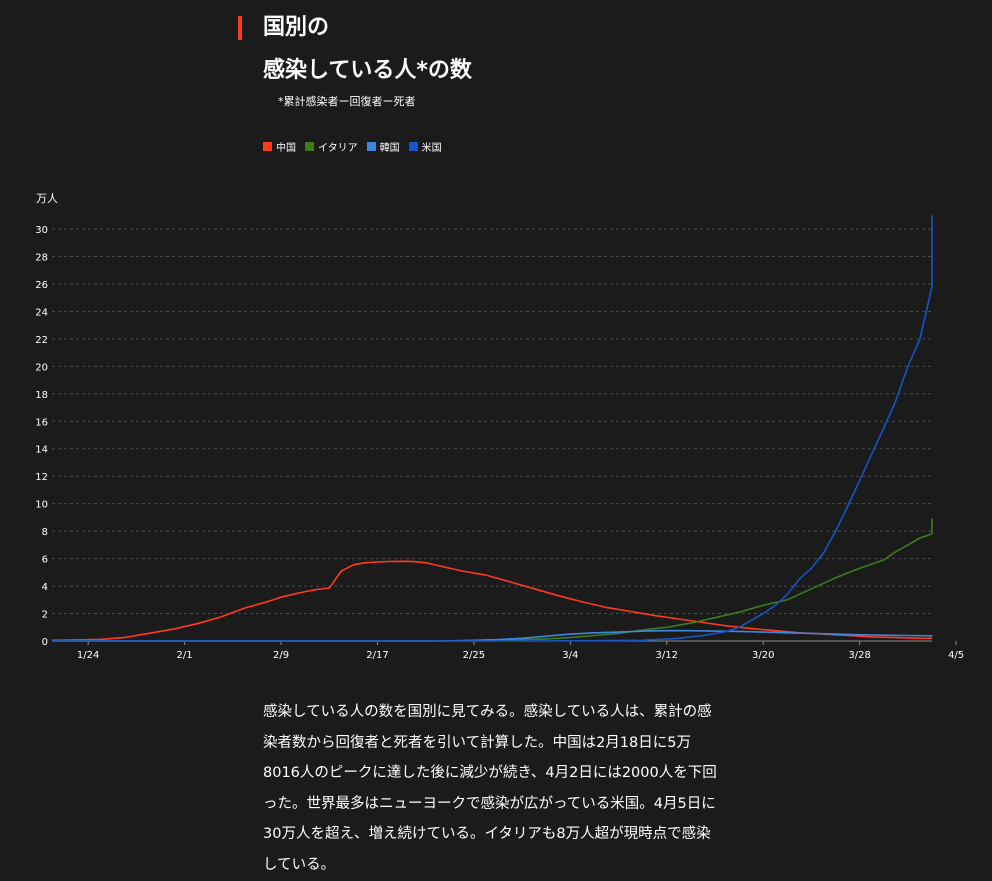  I want to click on legend-swatch-italy, so click(309, 146).